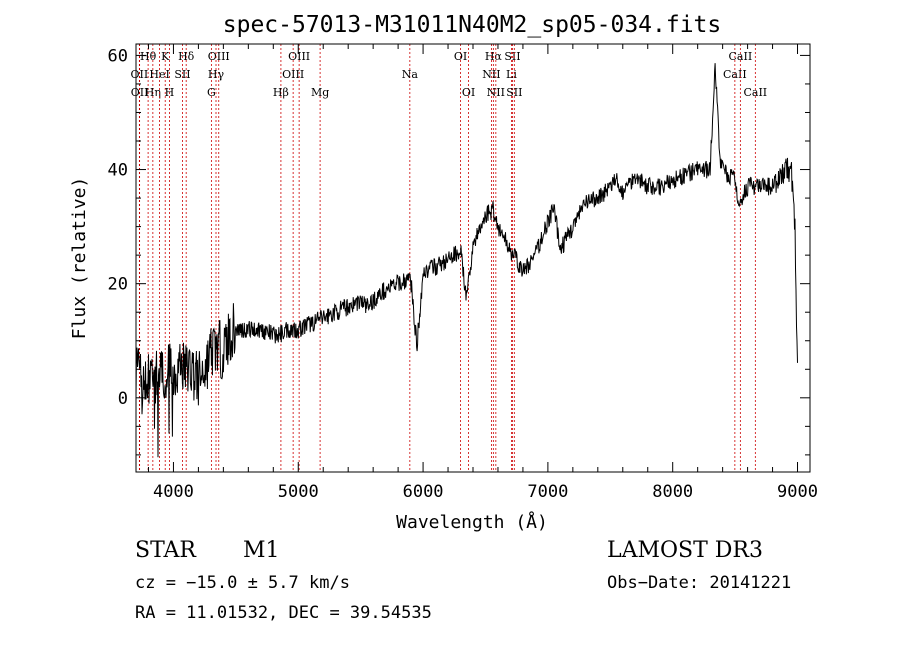  Describe the element at coordinates (165, 550) in the screenshot. I see `object-class: STAR` at that location.